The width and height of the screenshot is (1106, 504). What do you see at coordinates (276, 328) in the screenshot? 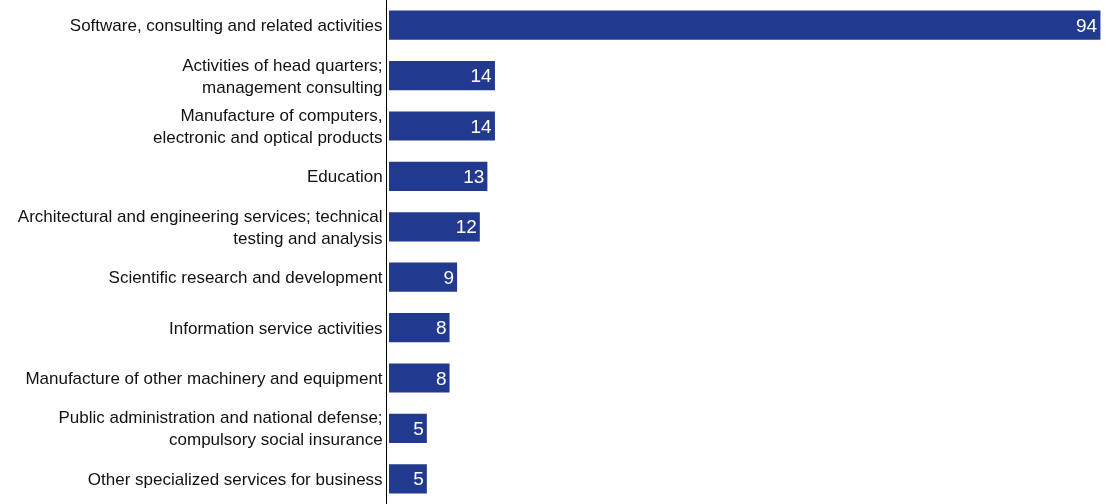
I see `y-tick-label: Information service activities` at bounding box center [276, 328].